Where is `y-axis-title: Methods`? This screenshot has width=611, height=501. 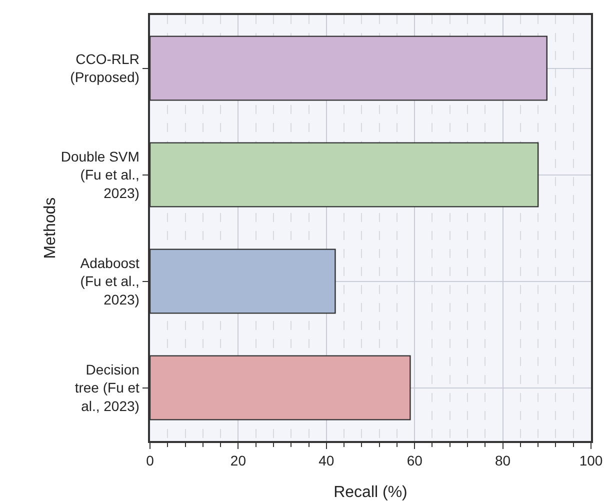
y-axis-title: Methods is located at coordinates (50, 228).